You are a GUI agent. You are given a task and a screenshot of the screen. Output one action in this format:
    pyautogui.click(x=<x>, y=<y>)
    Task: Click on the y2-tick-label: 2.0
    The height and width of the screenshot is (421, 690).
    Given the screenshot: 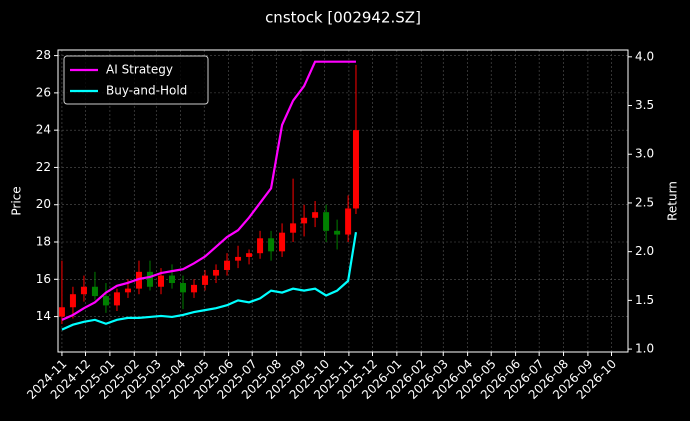 What is the action you would take?
    pyautogui.click(x=644, y=251)
    